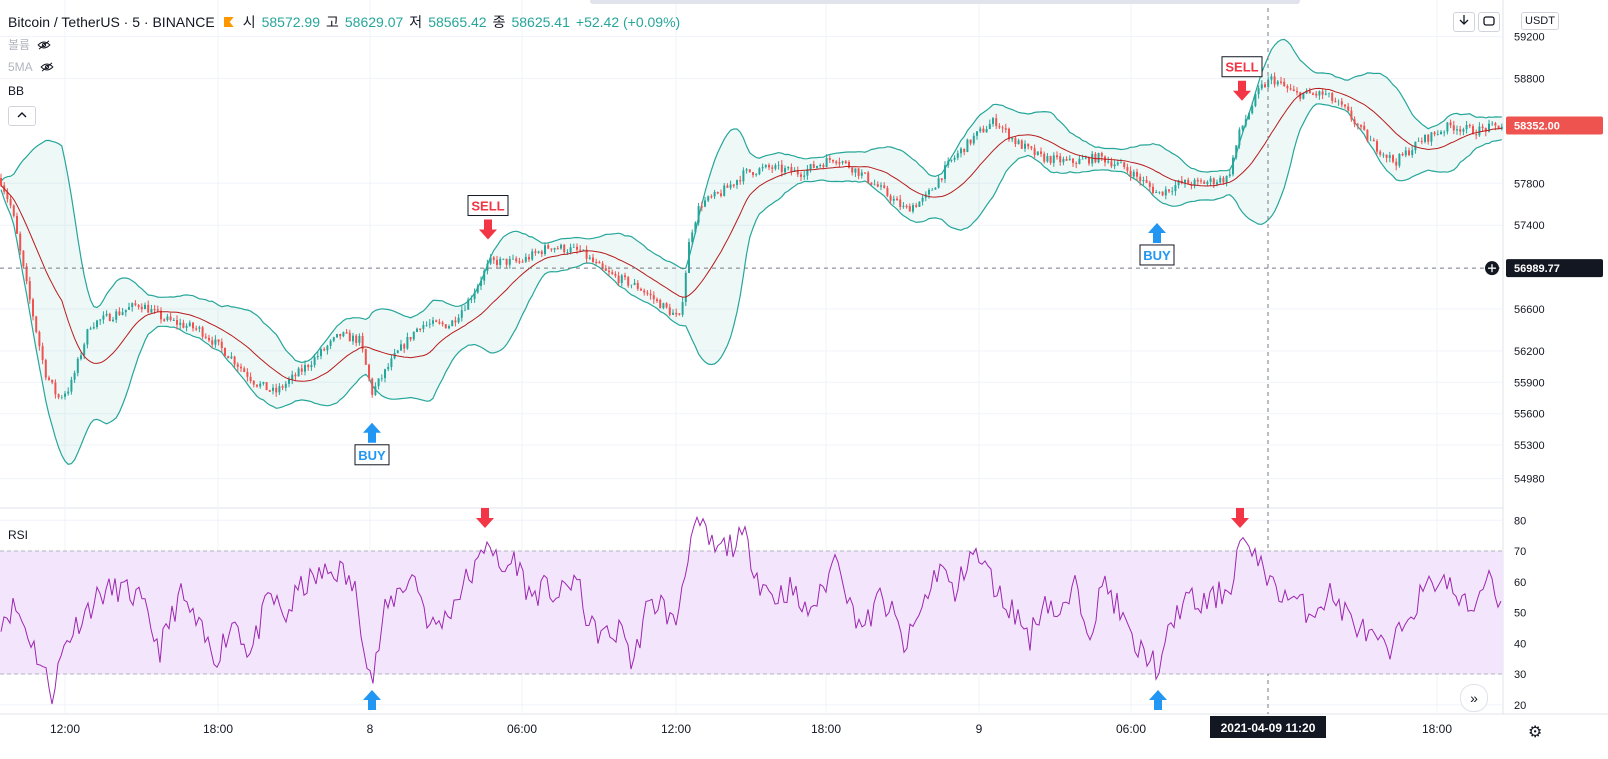  What do you see at coordinates (540, 22) in the screenshot?
I see `close-value: 58625.41` at bounding box center [540, 22].